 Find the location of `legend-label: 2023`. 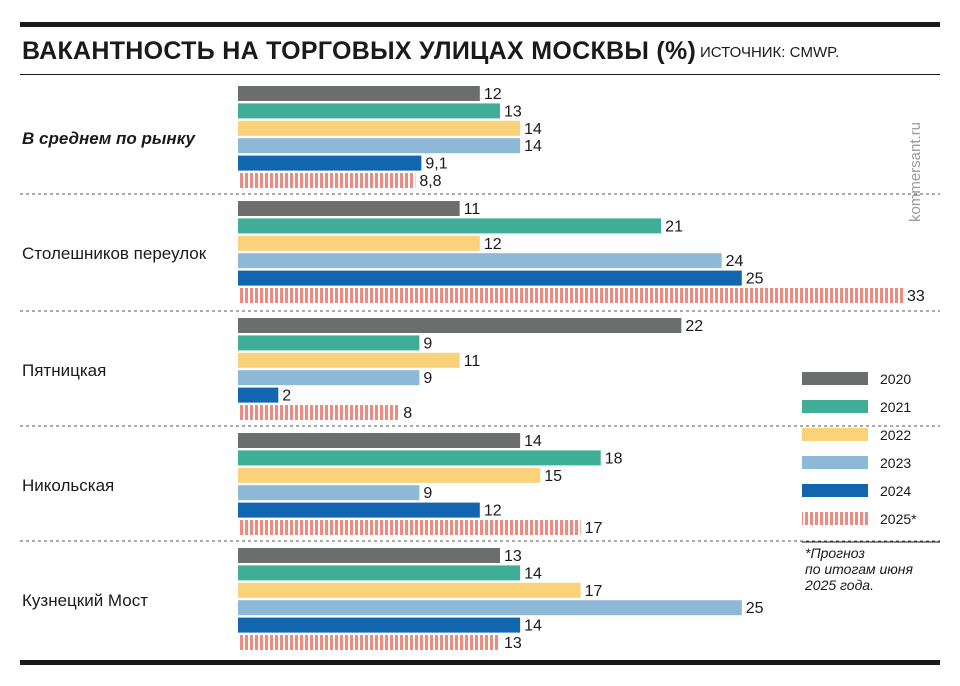

legend-label: 2023 is located at coordinates (895, 463).